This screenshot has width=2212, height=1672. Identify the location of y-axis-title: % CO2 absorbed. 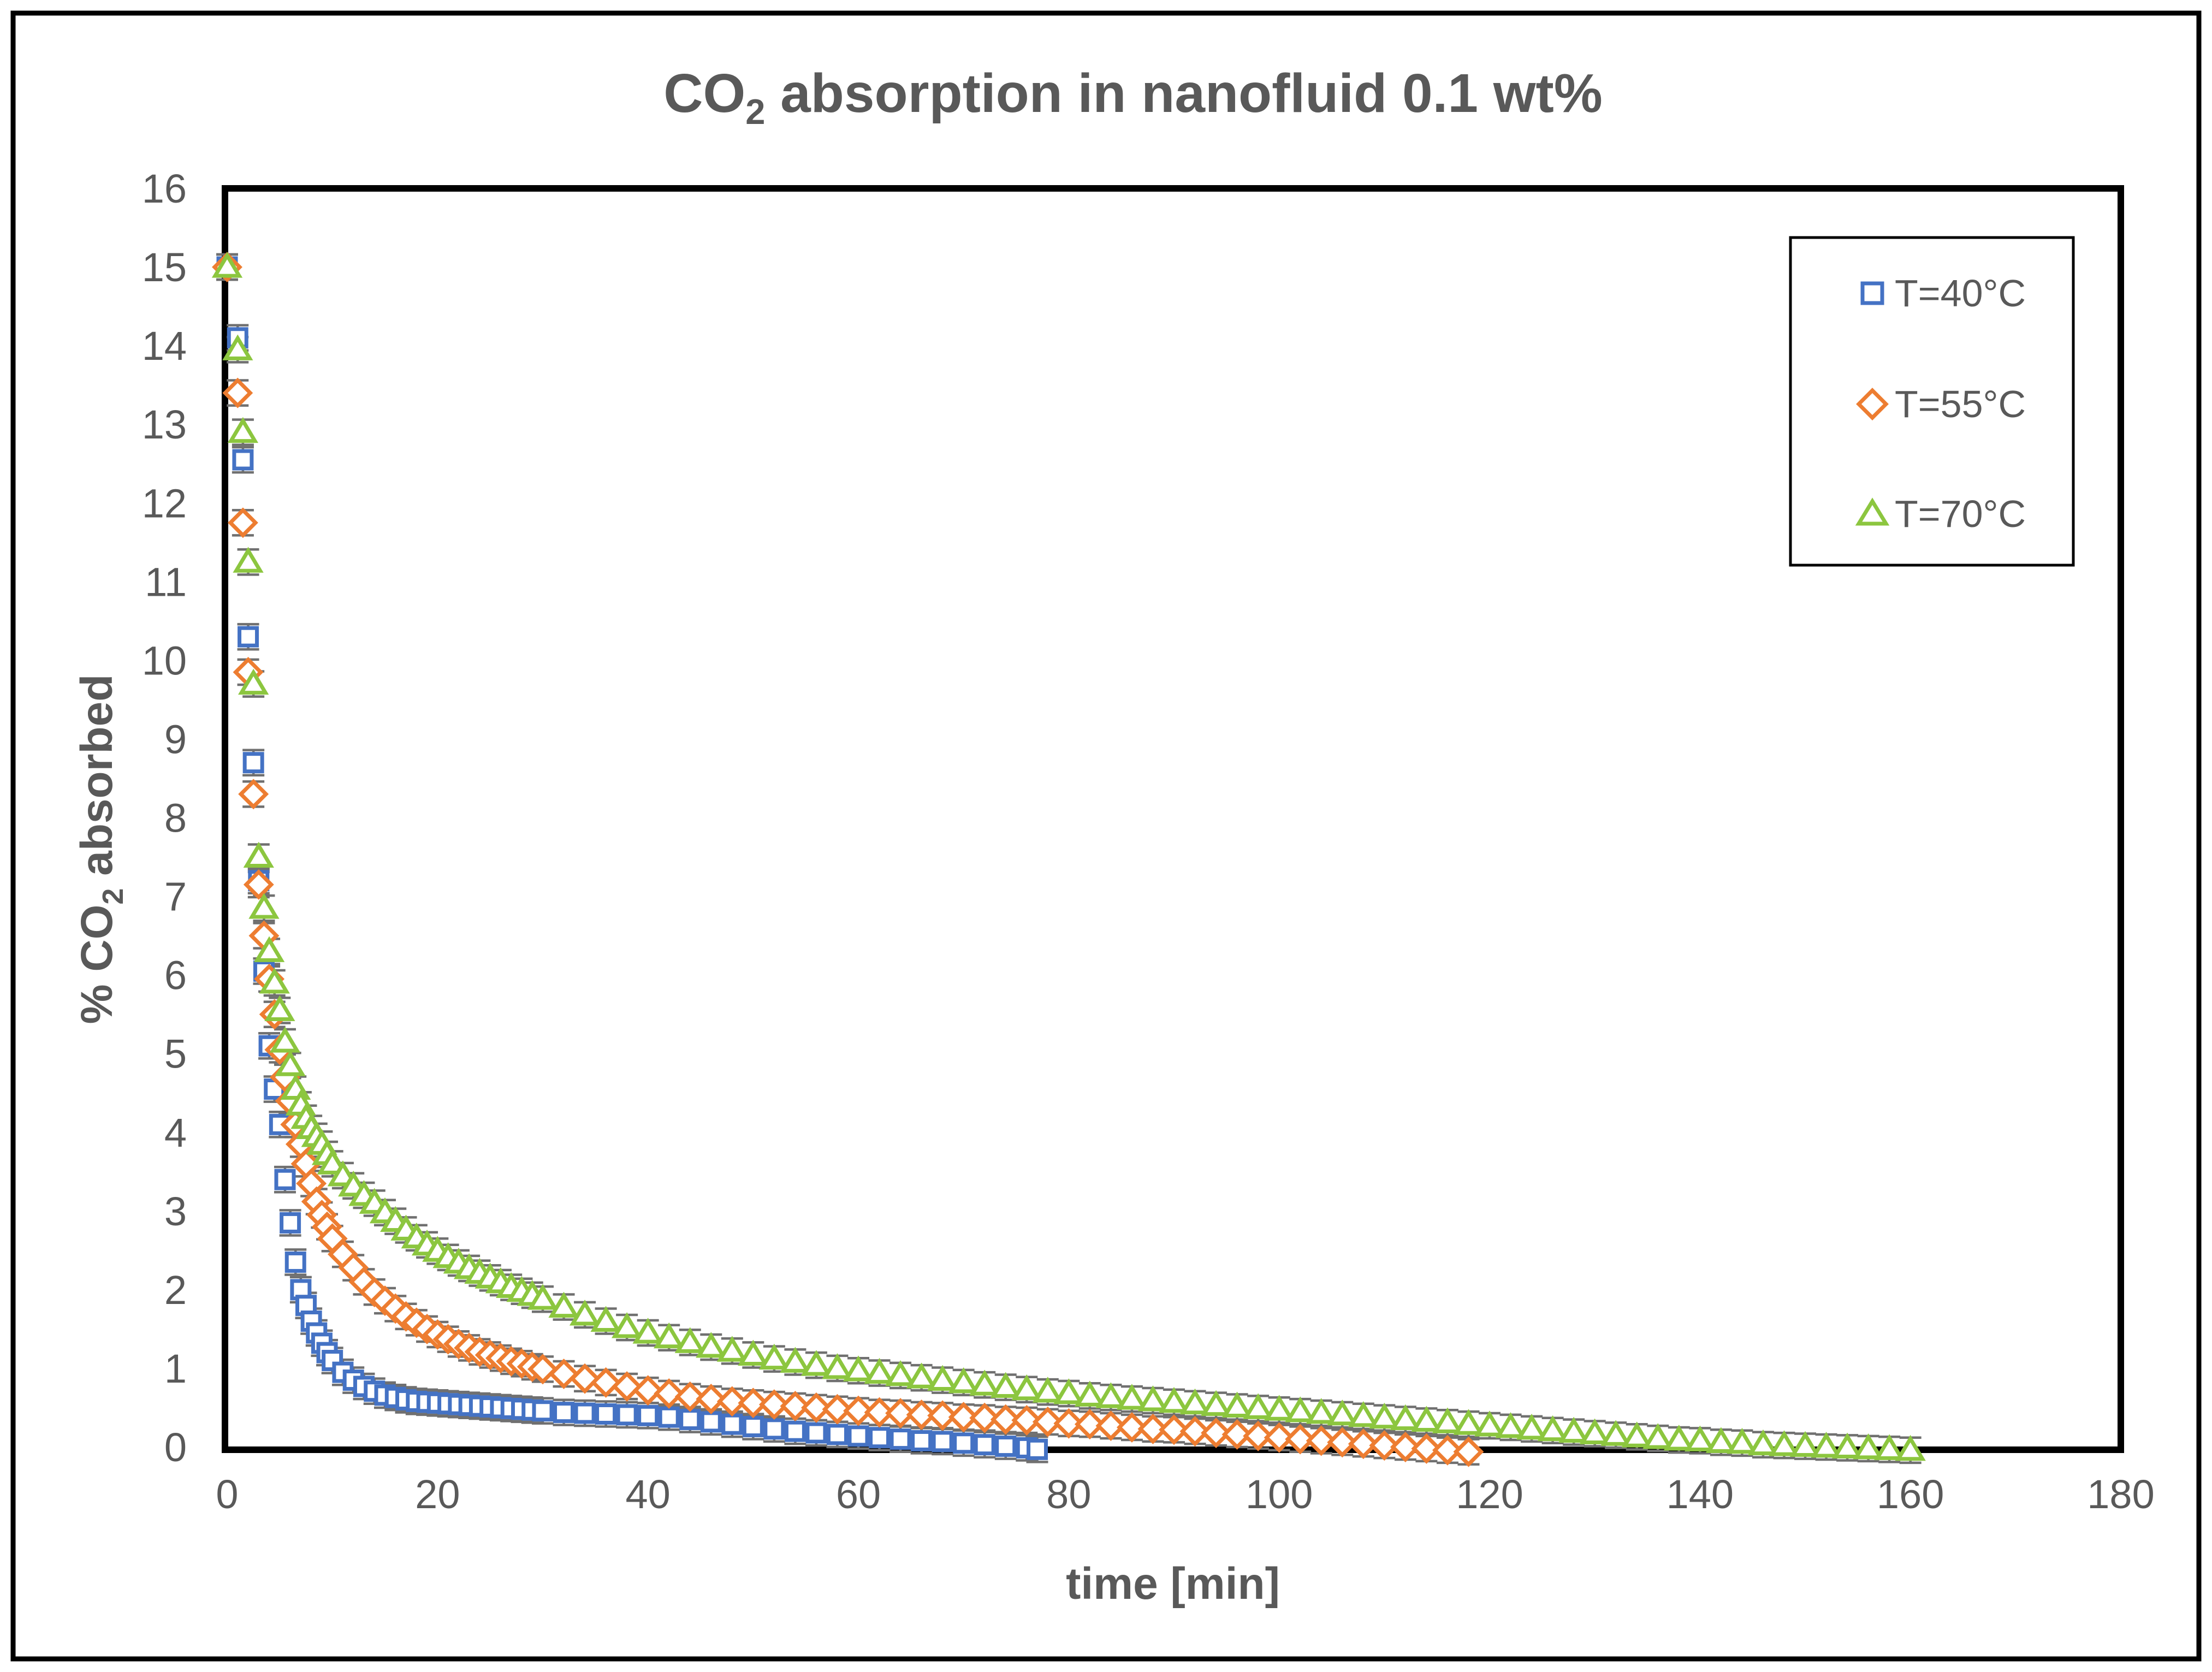
(100, 849).